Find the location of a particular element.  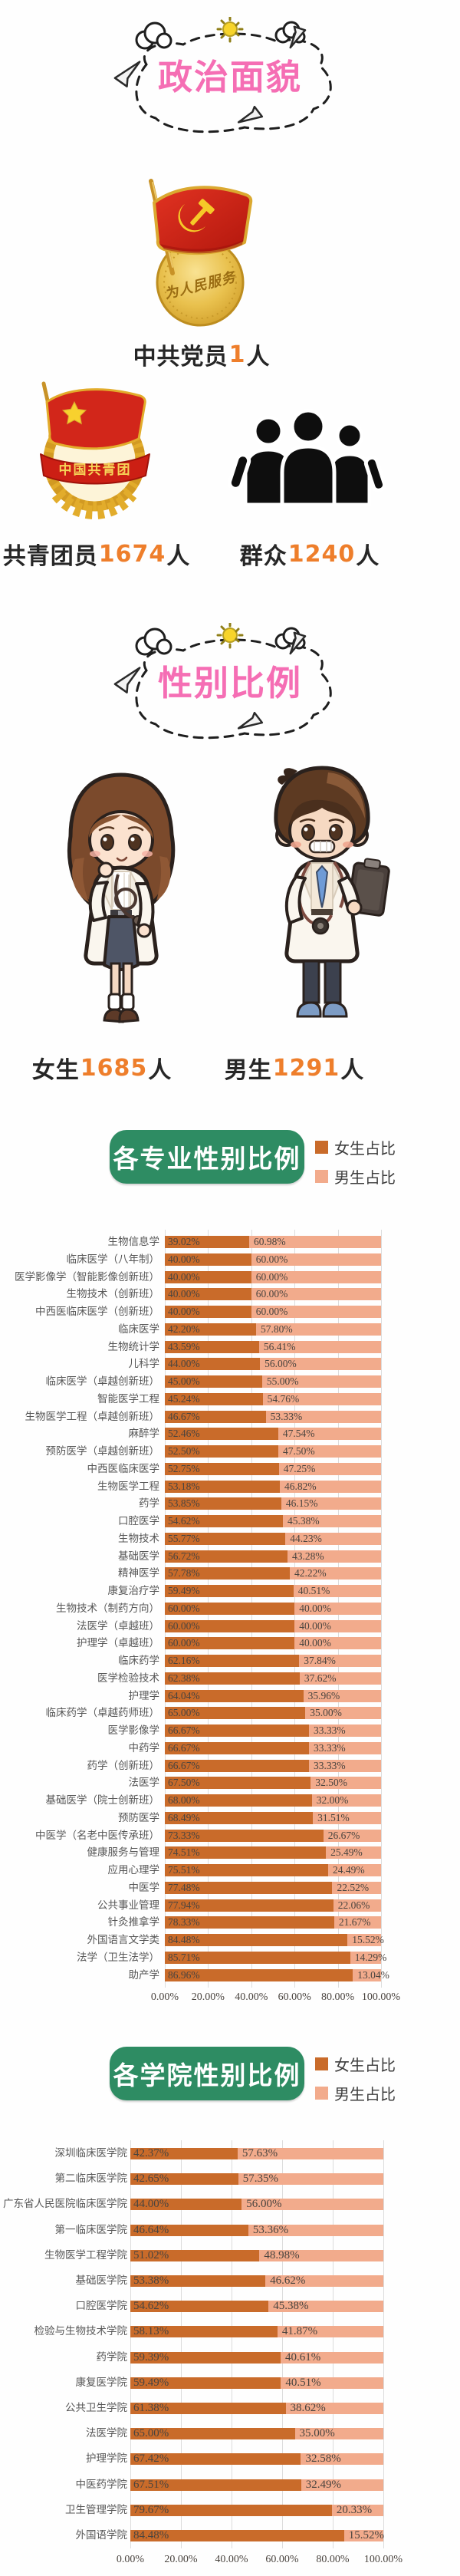

gridline is located at coordinates (182, 2344).